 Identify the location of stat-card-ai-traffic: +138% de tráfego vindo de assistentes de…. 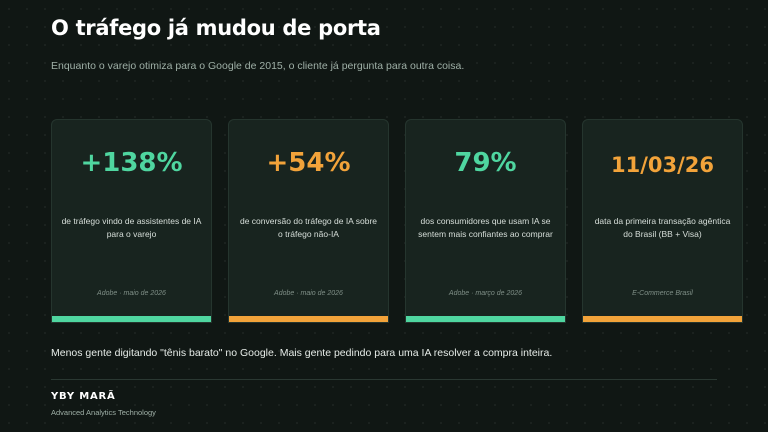
(131, 221).